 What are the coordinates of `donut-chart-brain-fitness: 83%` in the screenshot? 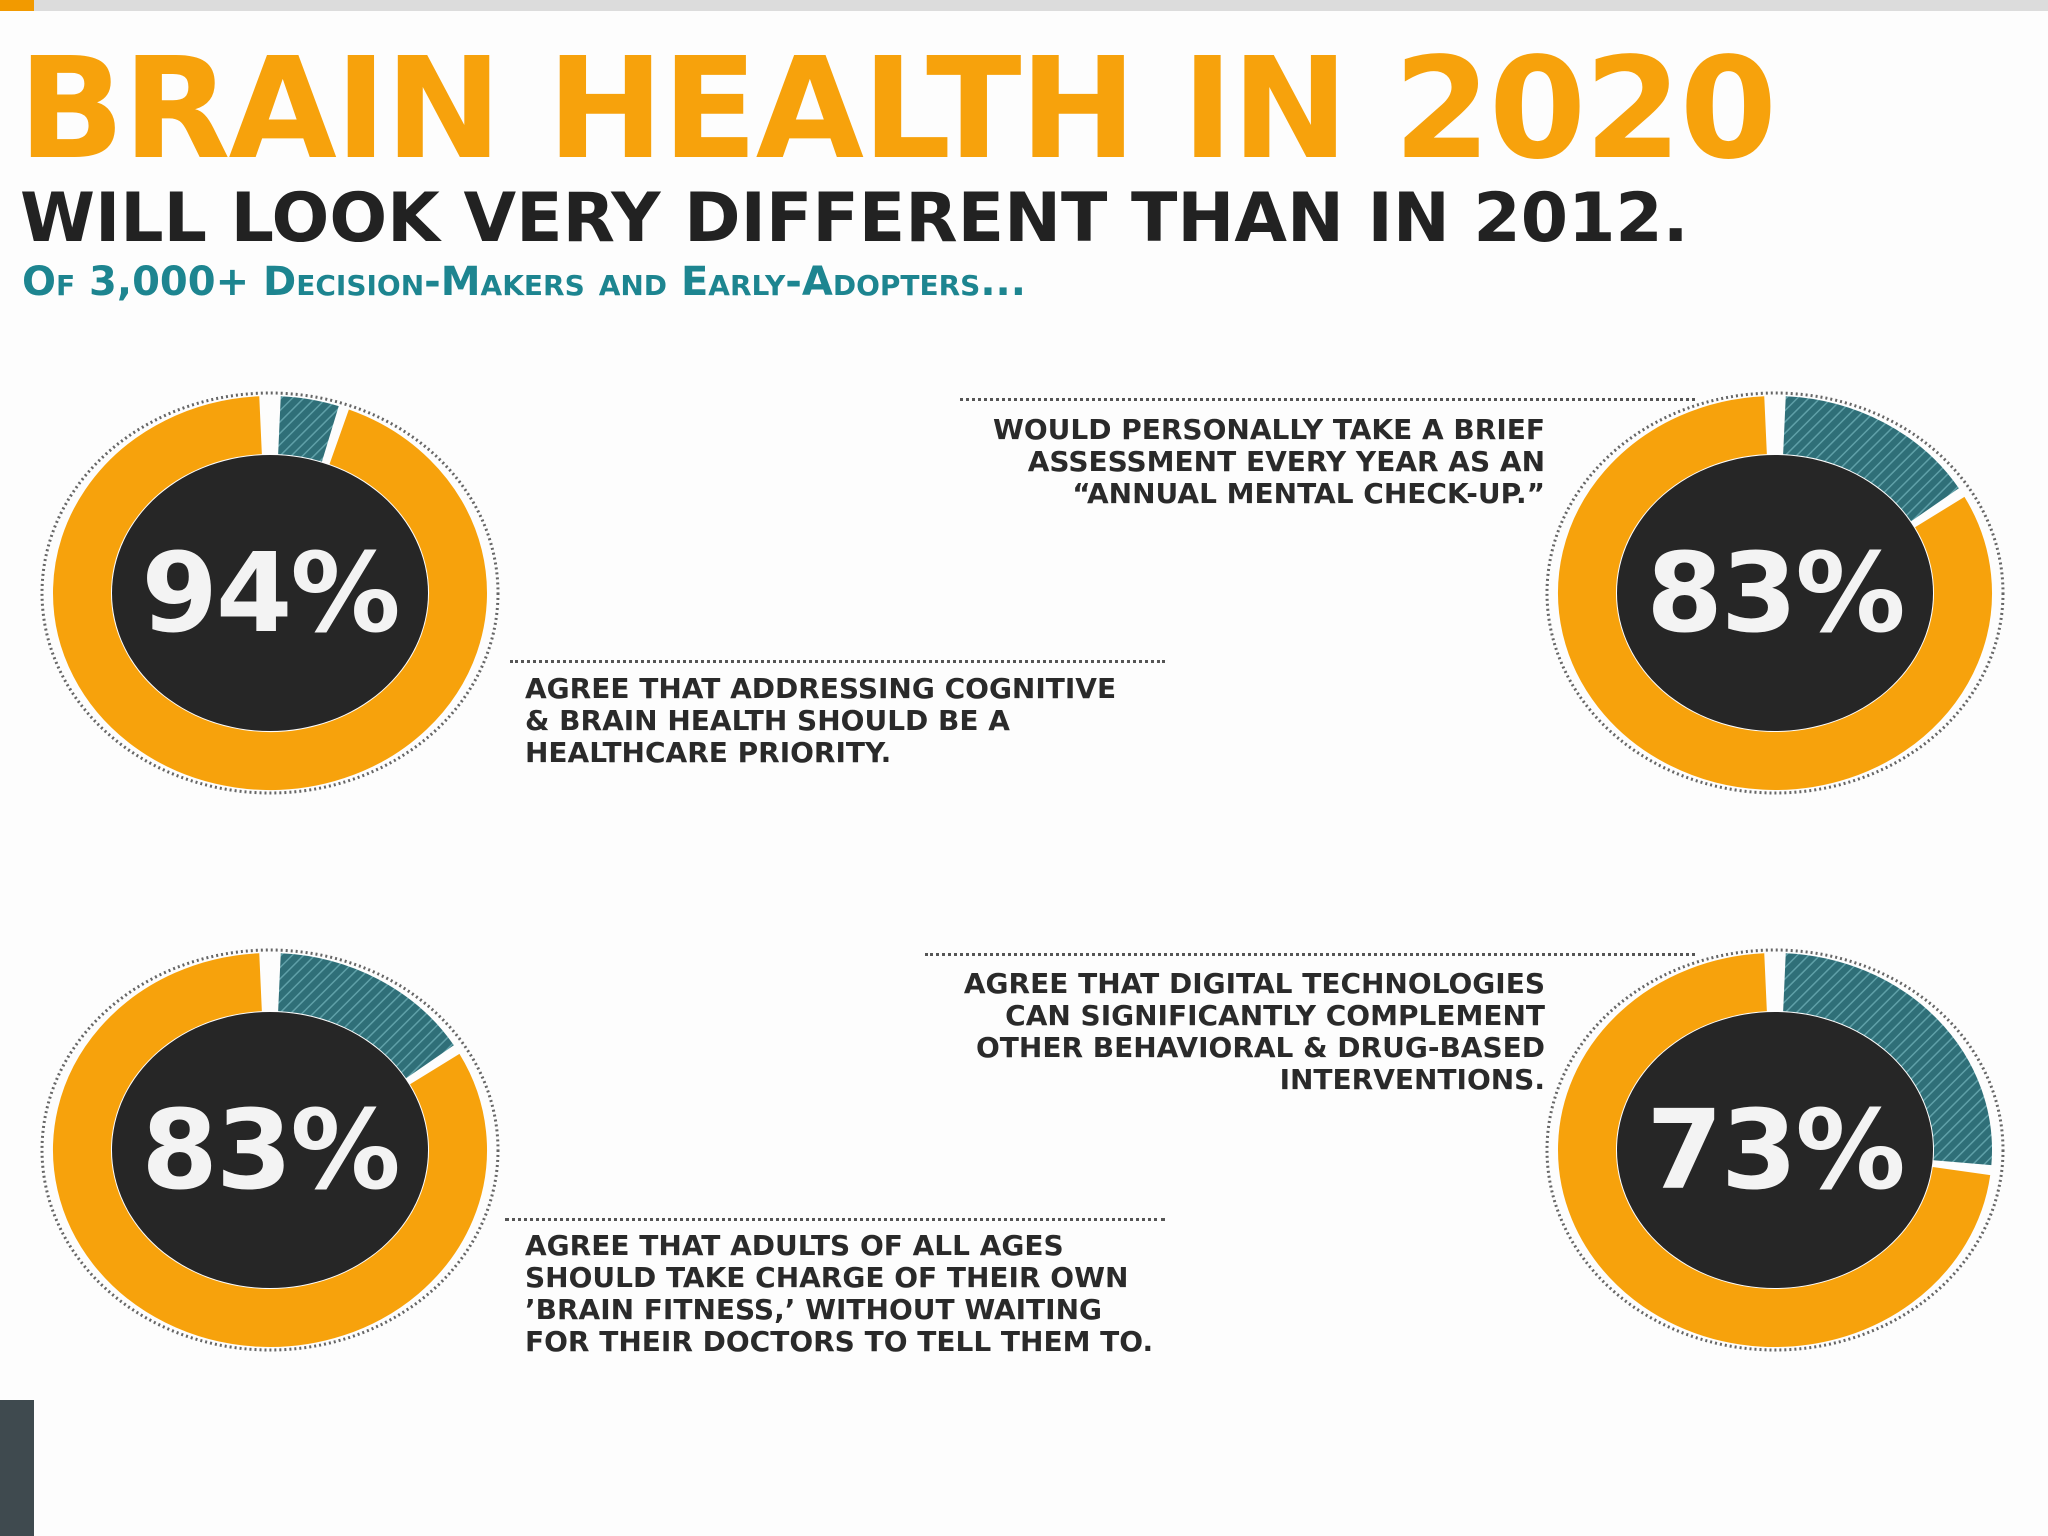 It's located at (270, 1150).